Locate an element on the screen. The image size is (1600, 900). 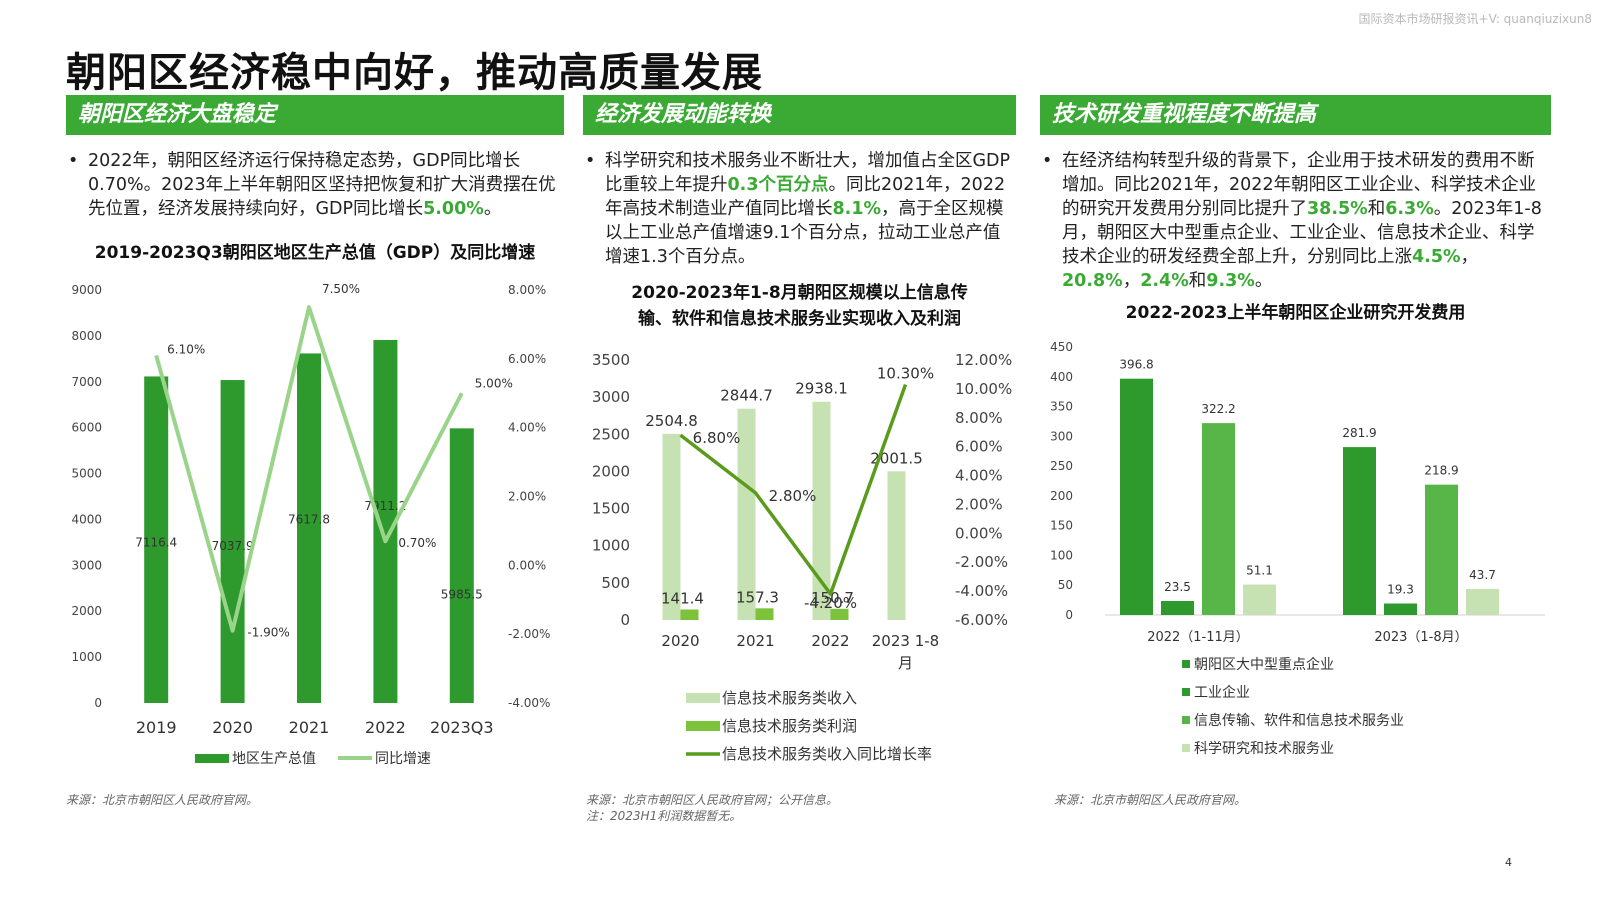
x-tick-label: 2023Q3 is located at coordinates (462, 727).